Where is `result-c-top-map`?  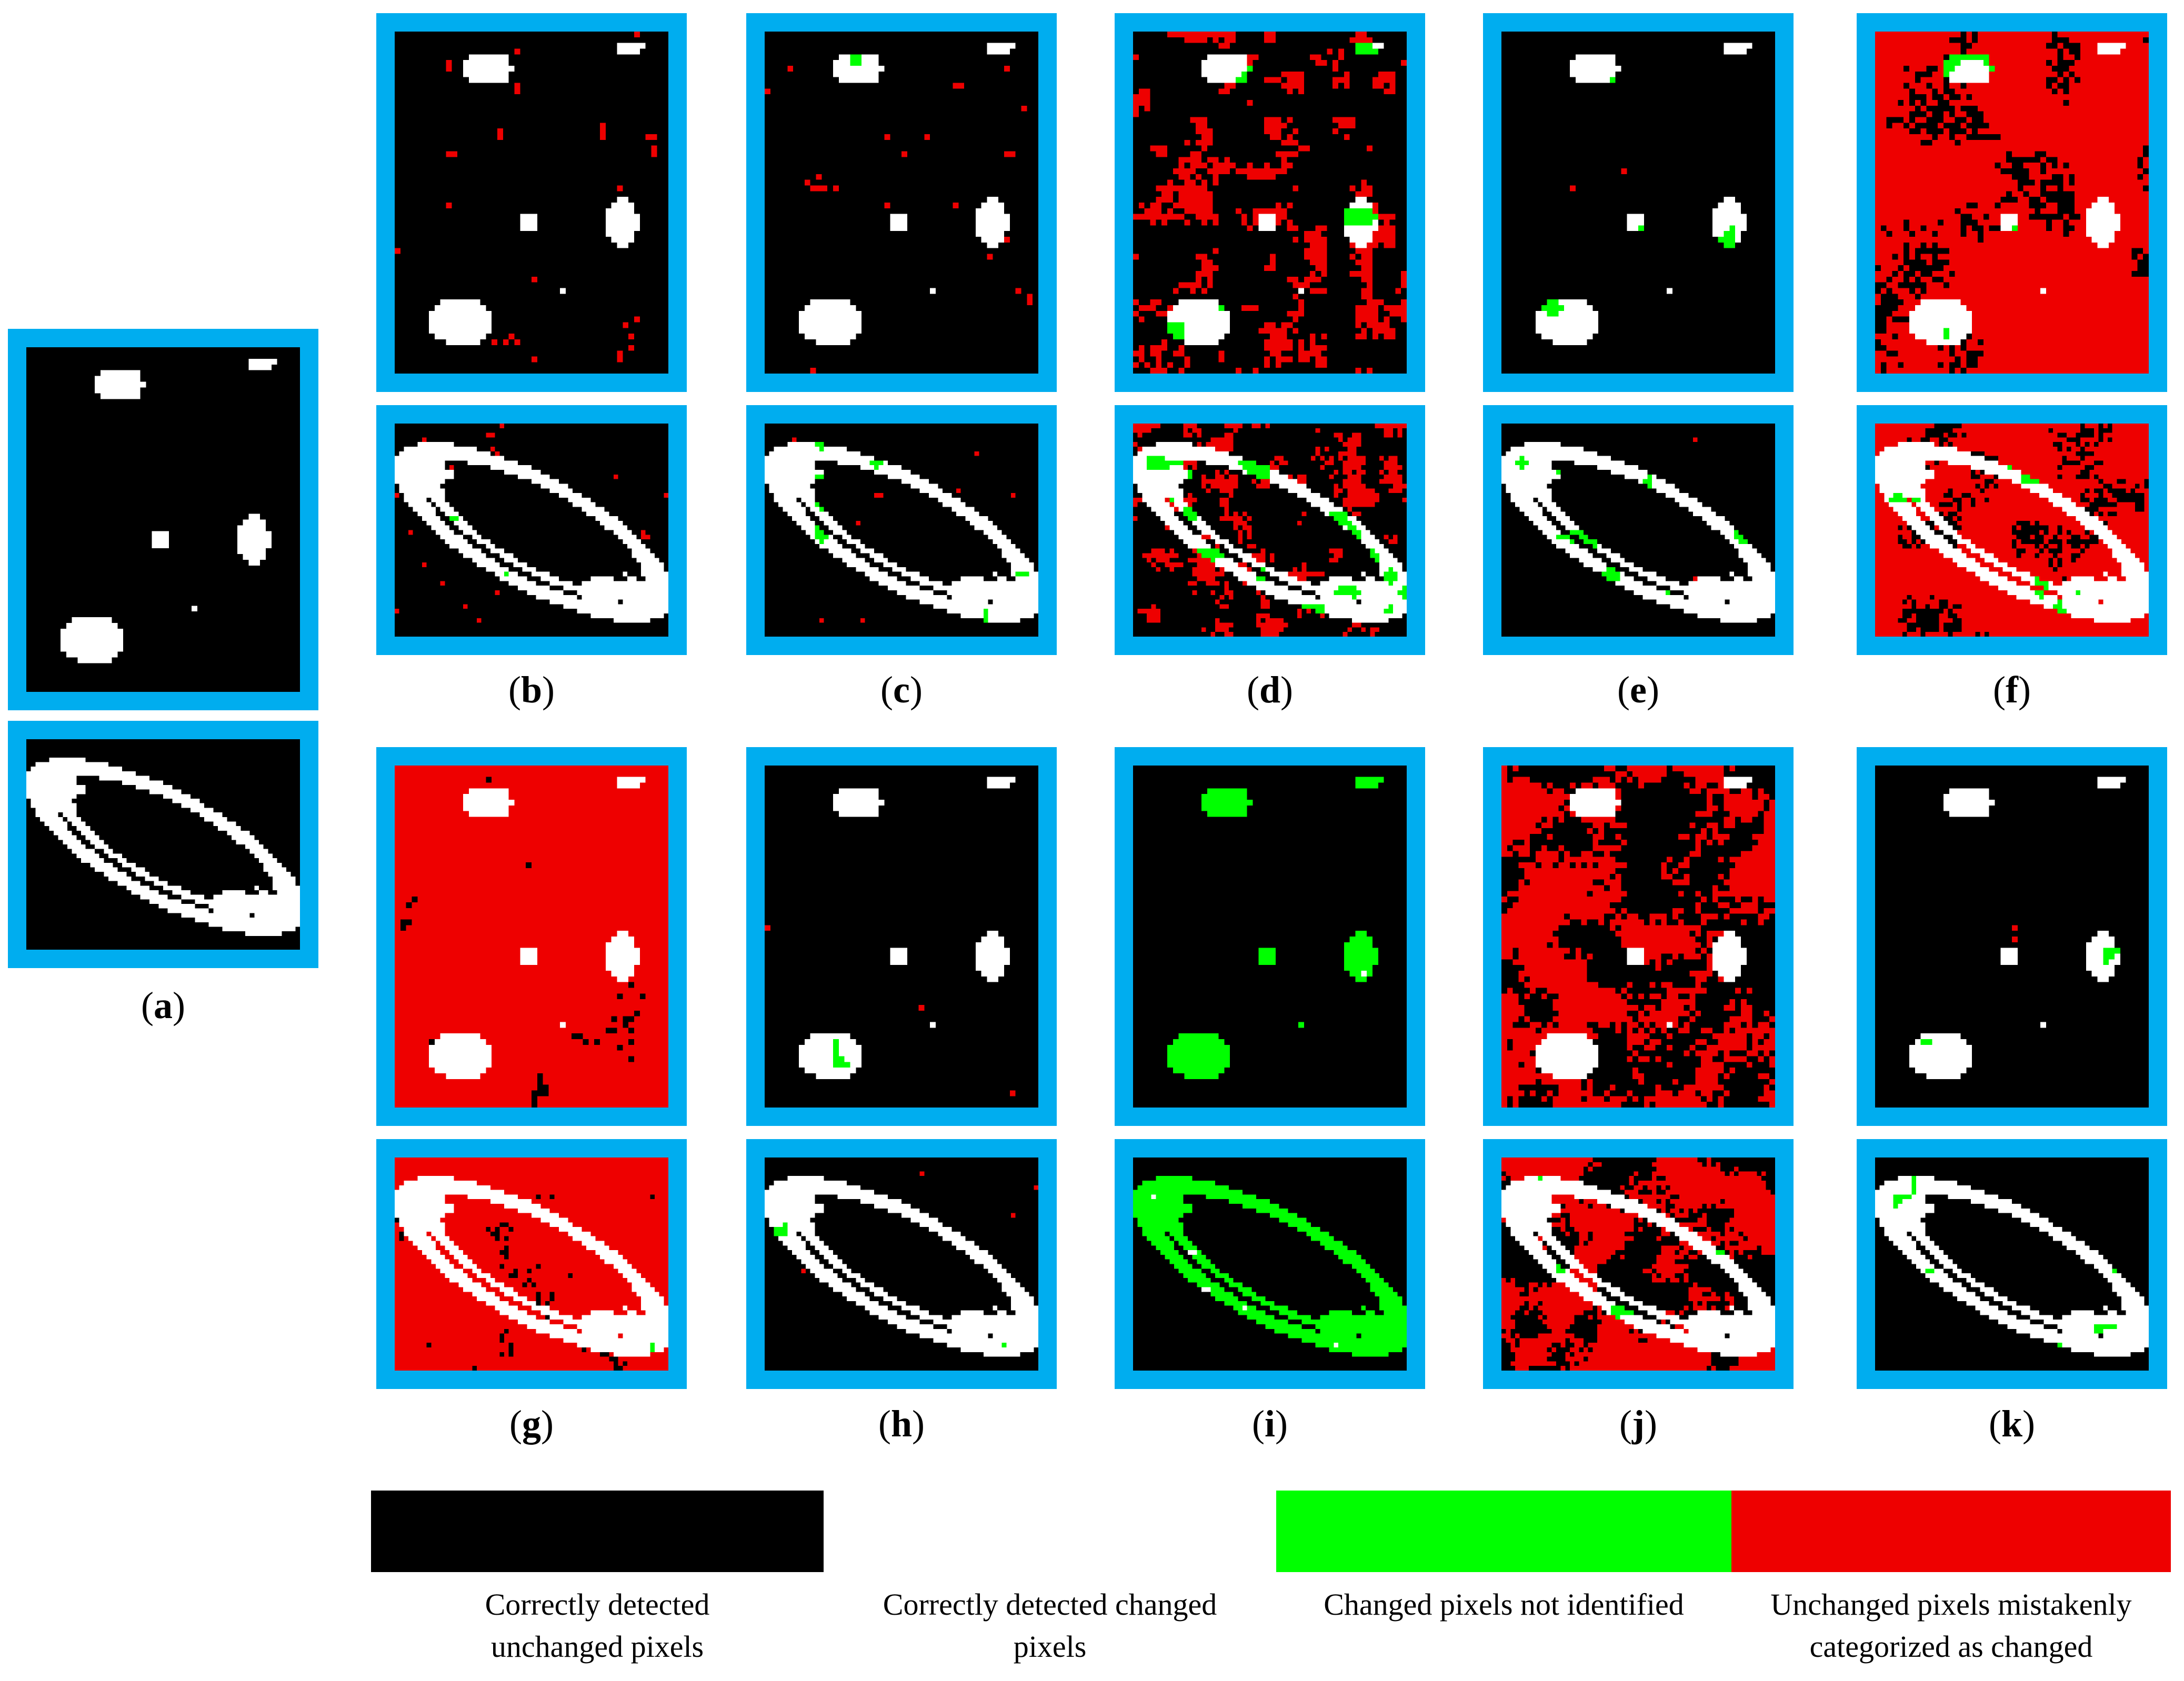
result-c-top-map is located at coordinates (901, 203).